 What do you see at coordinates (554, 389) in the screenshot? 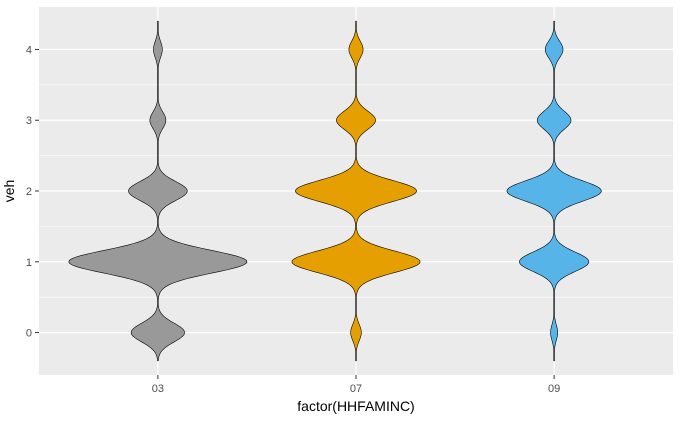
I see `x-tick-label: 09` at bounding box center [554, 389].